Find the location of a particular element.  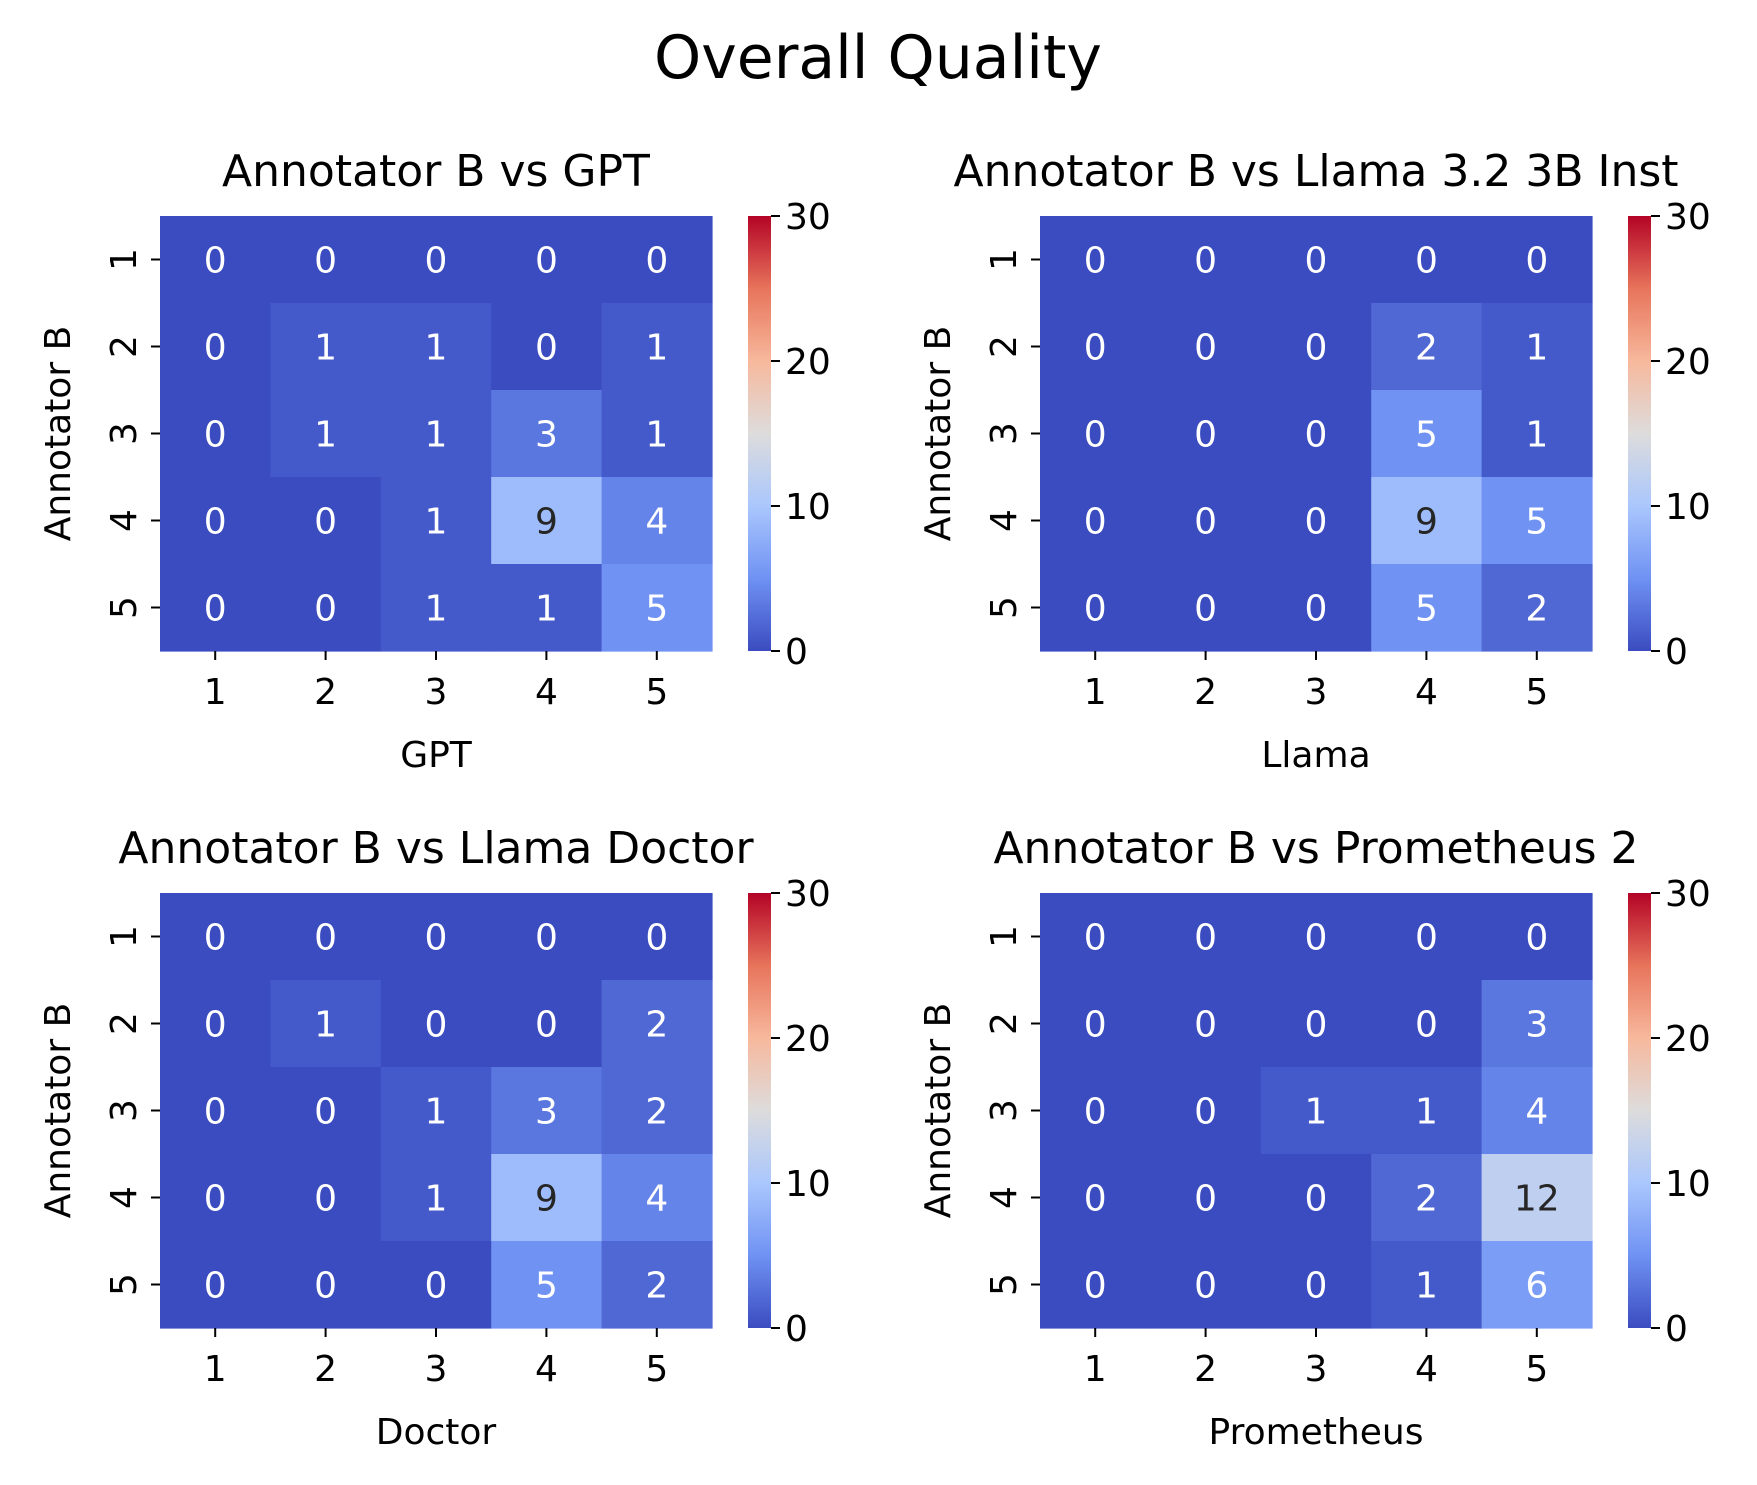

y-tick-label: 5 is located at coordinates (1004, 607).